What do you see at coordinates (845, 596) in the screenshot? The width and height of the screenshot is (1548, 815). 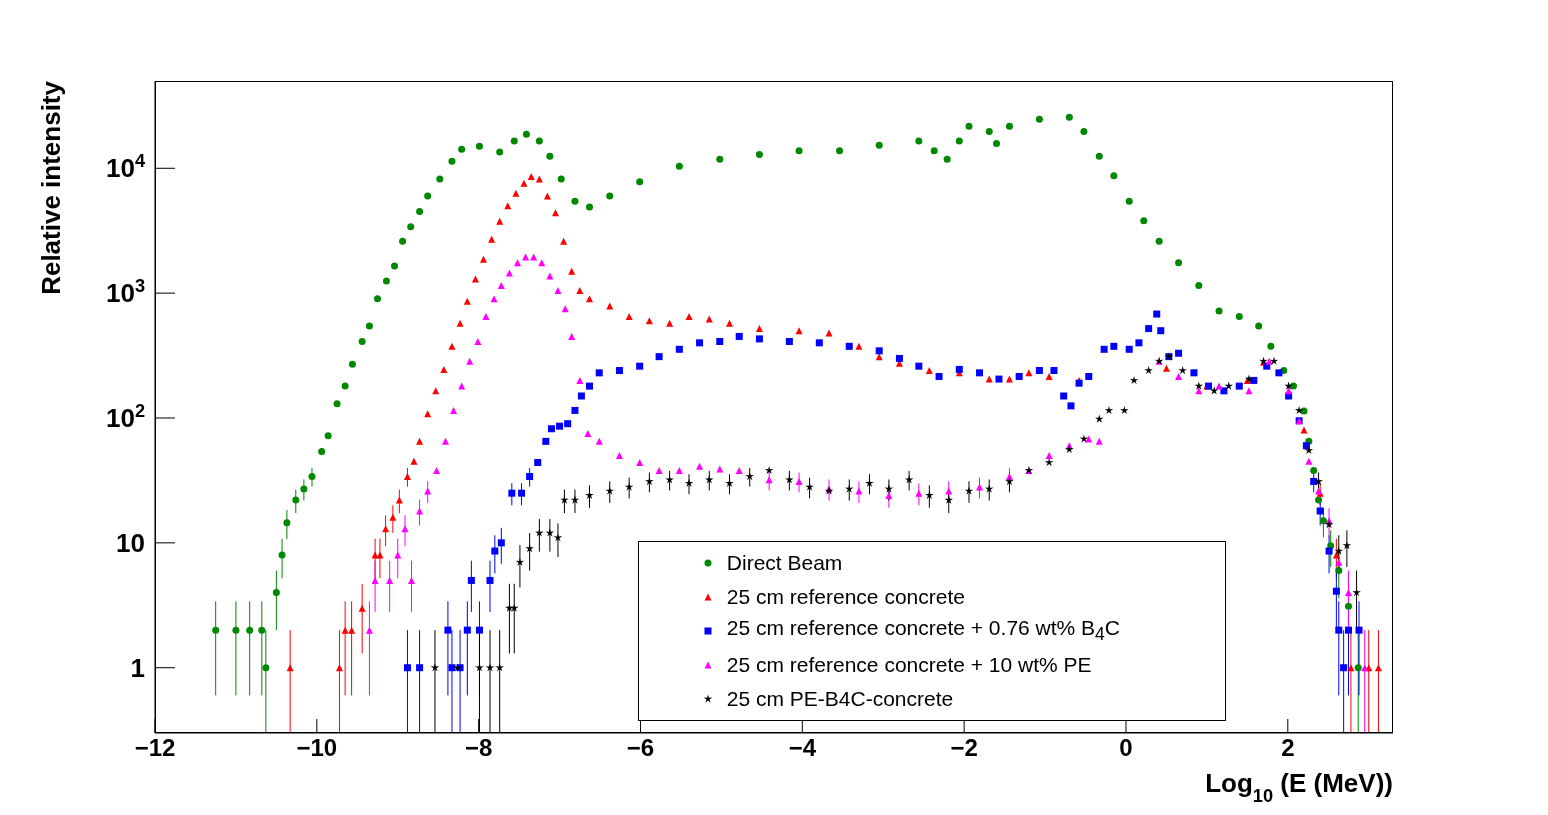 I see `legend-label: 25 cm reference concrete` at bounding box center [845, 596].